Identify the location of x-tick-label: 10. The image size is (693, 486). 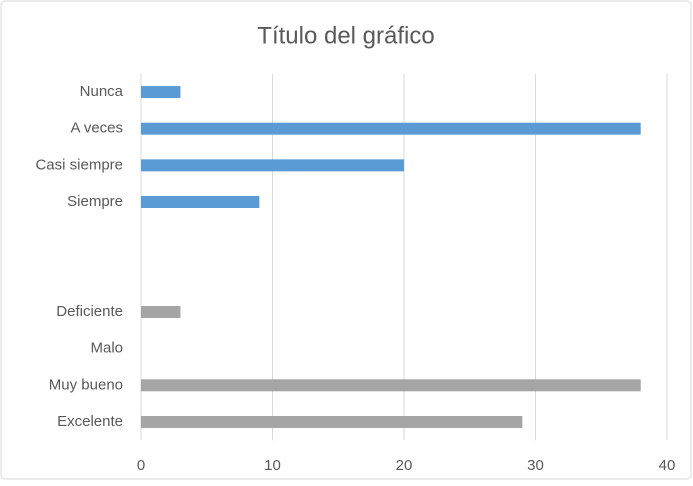
(272, 465).